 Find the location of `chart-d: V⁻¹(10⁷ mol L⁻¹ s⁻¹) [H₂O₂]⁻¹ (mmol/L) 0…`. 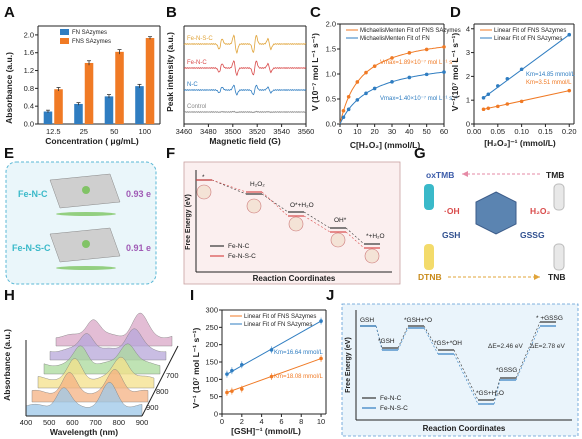

chart-d: V⁻¹(10⁷ mol L⁻¹ s⁻¹) [H₂O₂]⁻¹ (mmol/L) 0… is located at coordinates (513, 85).